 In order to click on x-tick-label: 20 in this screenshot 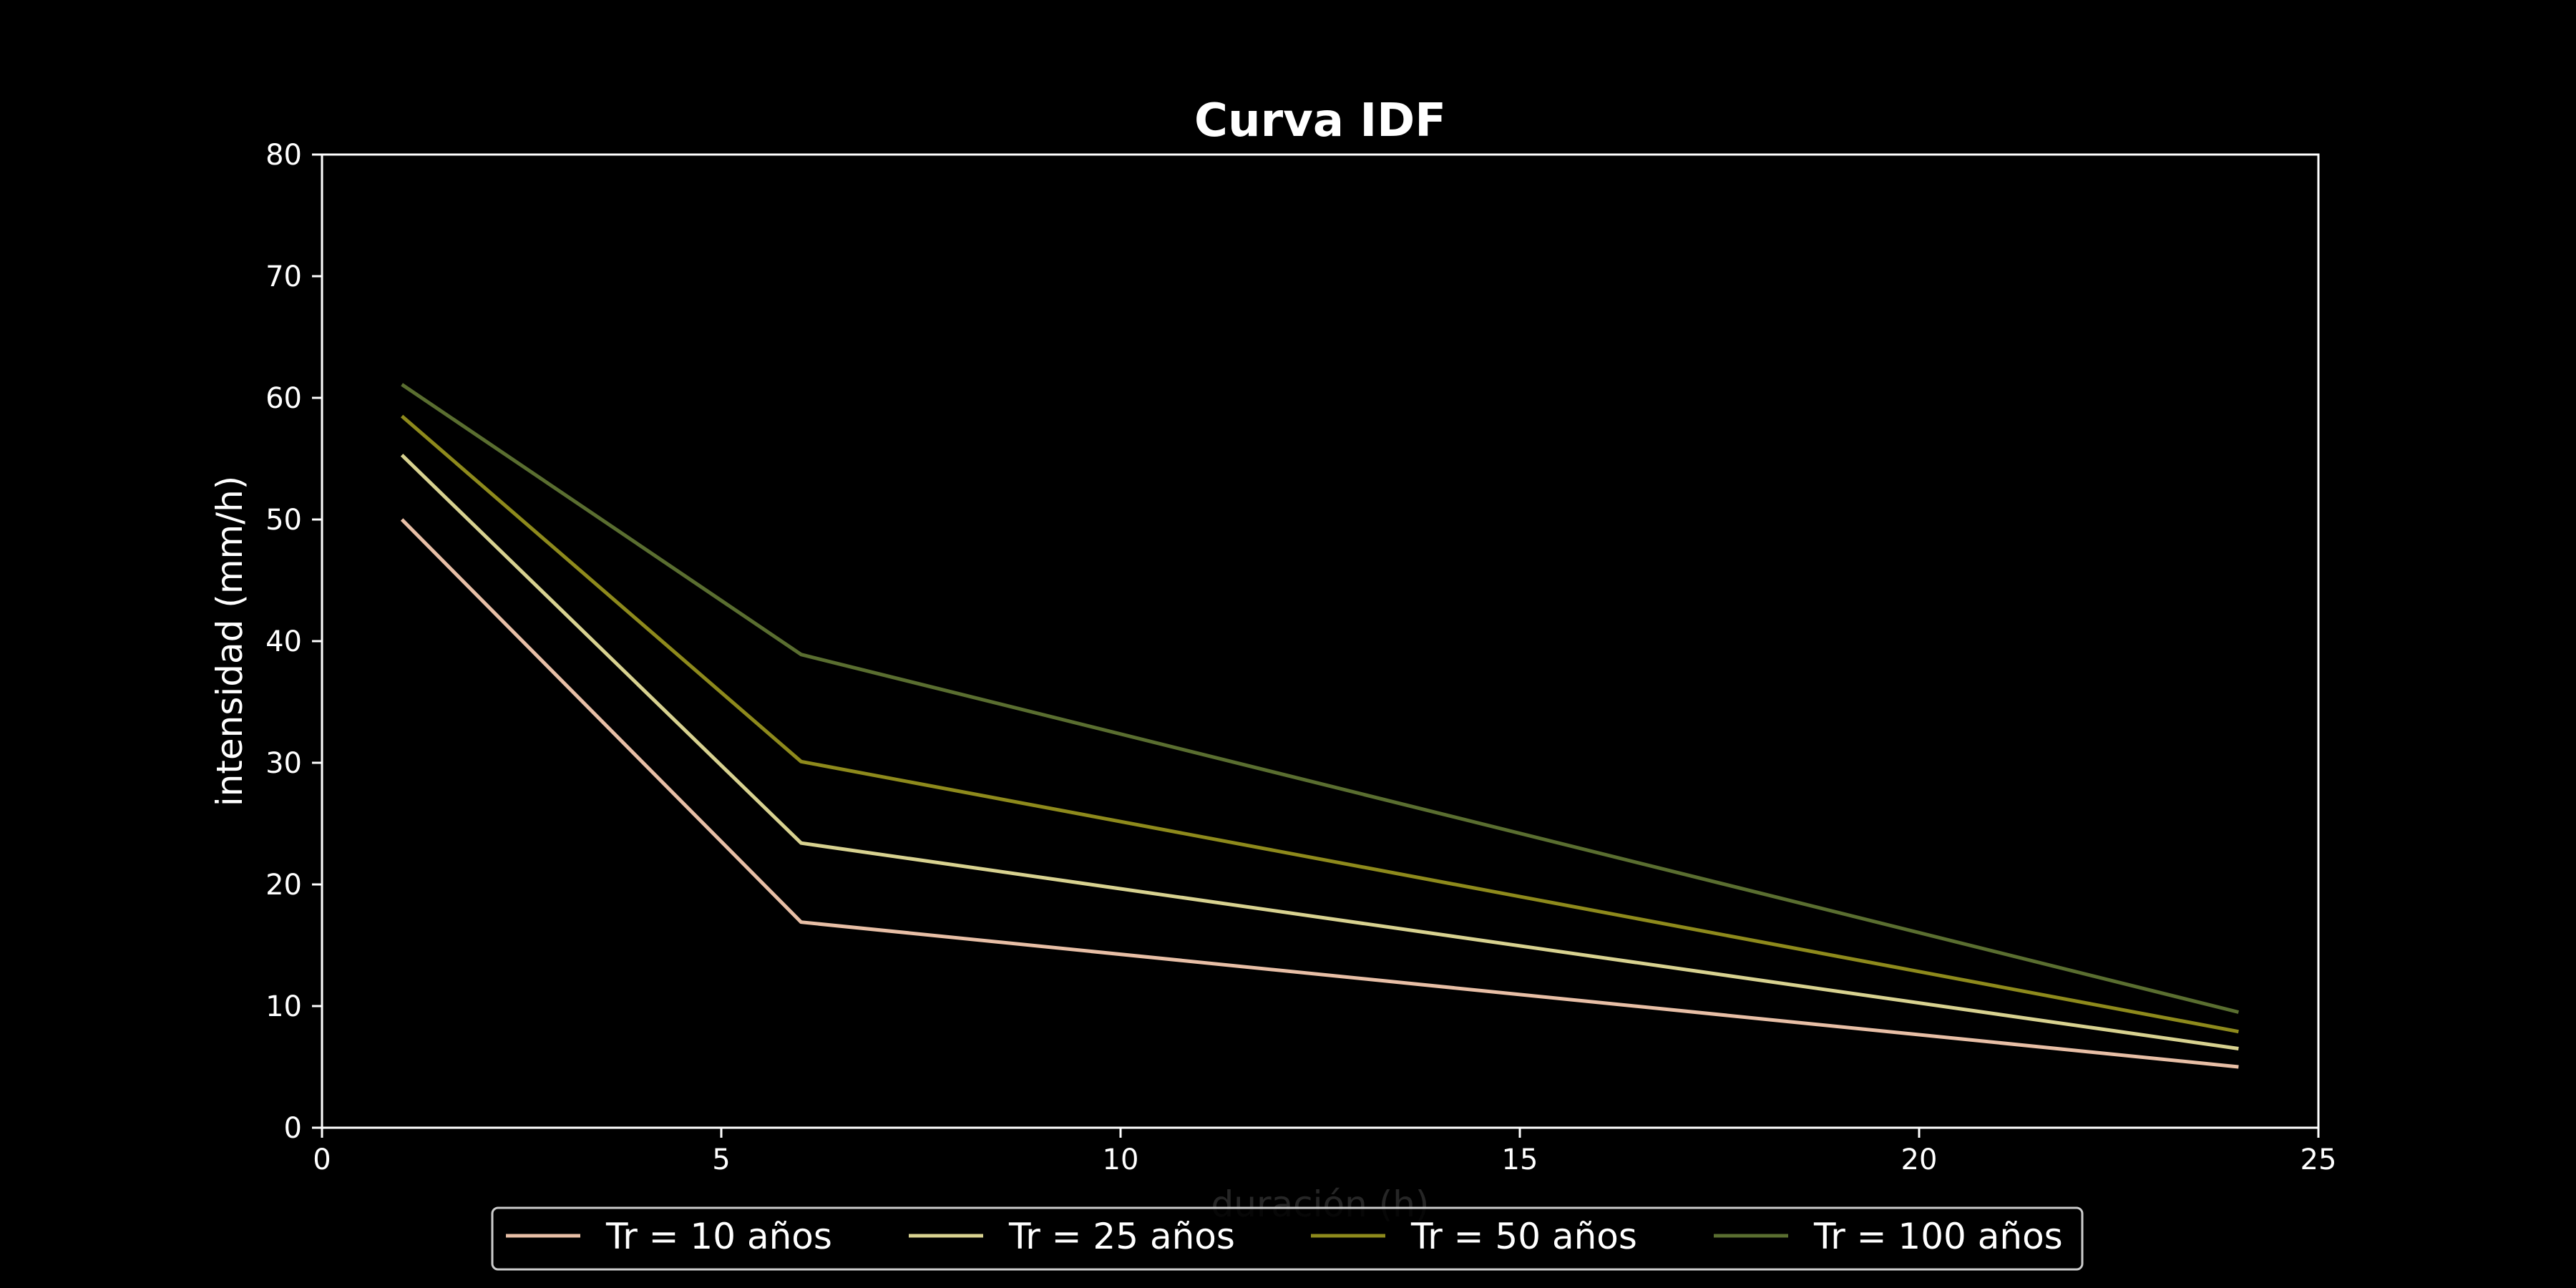, I will do `click(1919, 1159)`.